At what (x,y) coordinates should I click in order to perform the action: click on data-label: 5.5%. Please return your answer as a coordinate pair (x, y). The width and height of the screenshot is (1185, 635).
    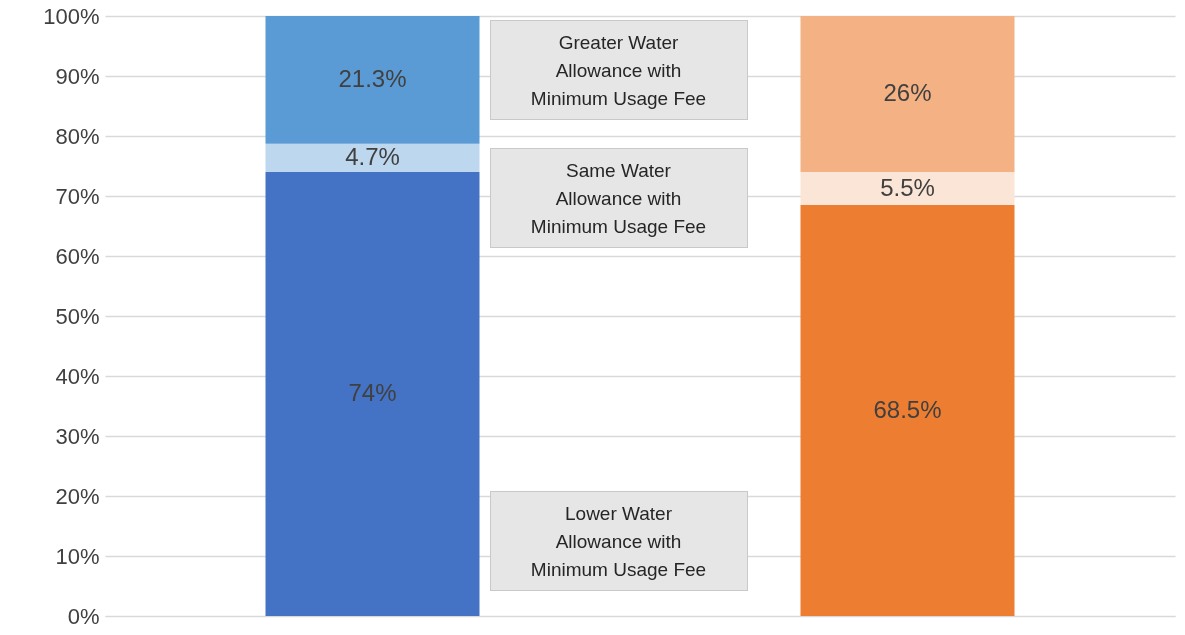
    Looking at the image, I should click on (907, 187).